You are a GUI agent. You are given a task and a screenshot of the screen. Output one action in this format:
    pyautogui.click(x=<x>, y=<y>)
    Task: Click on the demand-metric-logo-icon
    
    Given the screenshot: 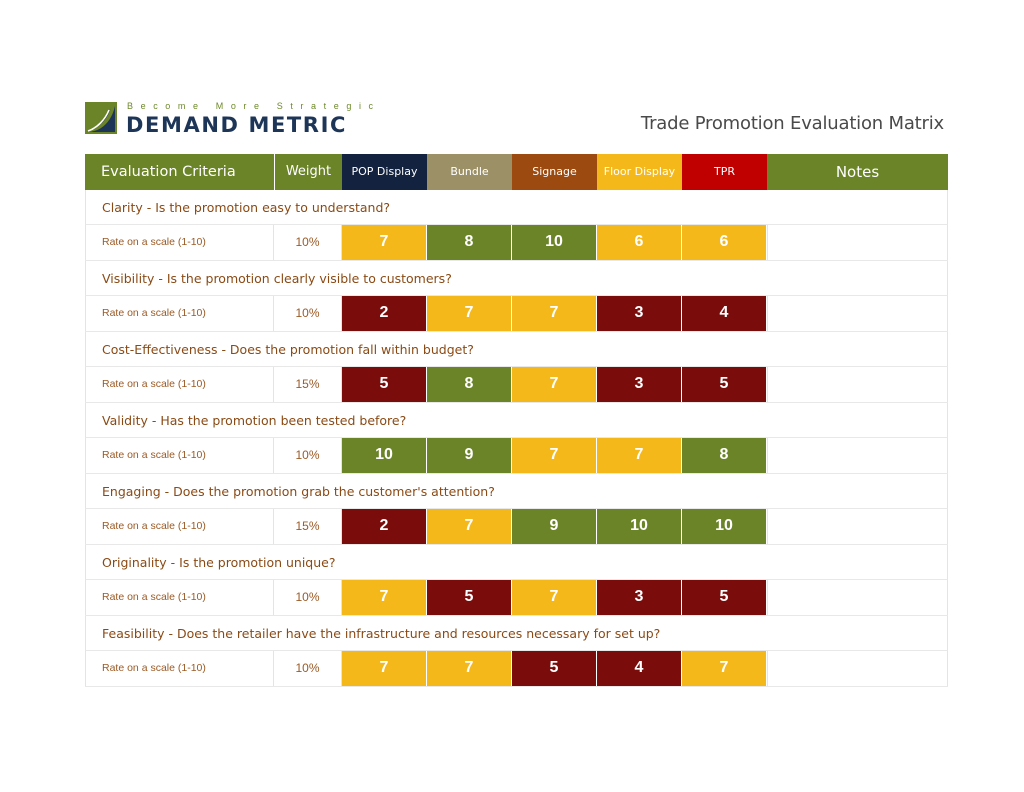 What is the action you would take?
    pyautogui.click(x=101, y=118)
    